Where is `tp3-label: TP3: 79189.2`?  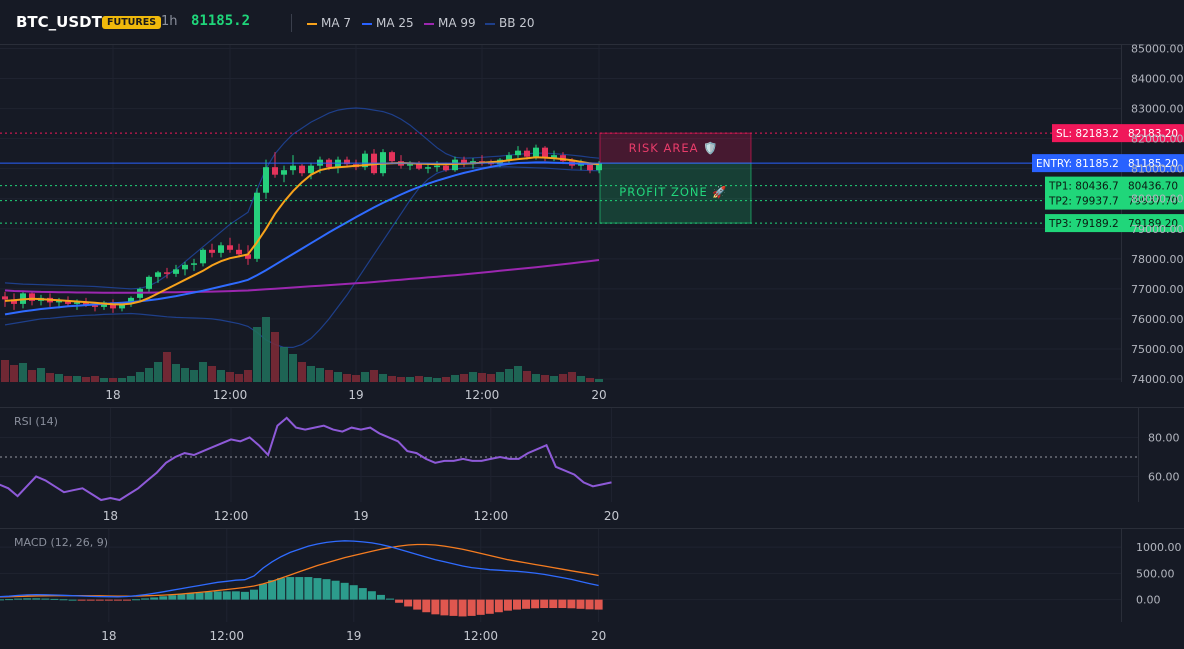 tp3-label: TP3: 79189.2 is located at coordinates (1083, 224).